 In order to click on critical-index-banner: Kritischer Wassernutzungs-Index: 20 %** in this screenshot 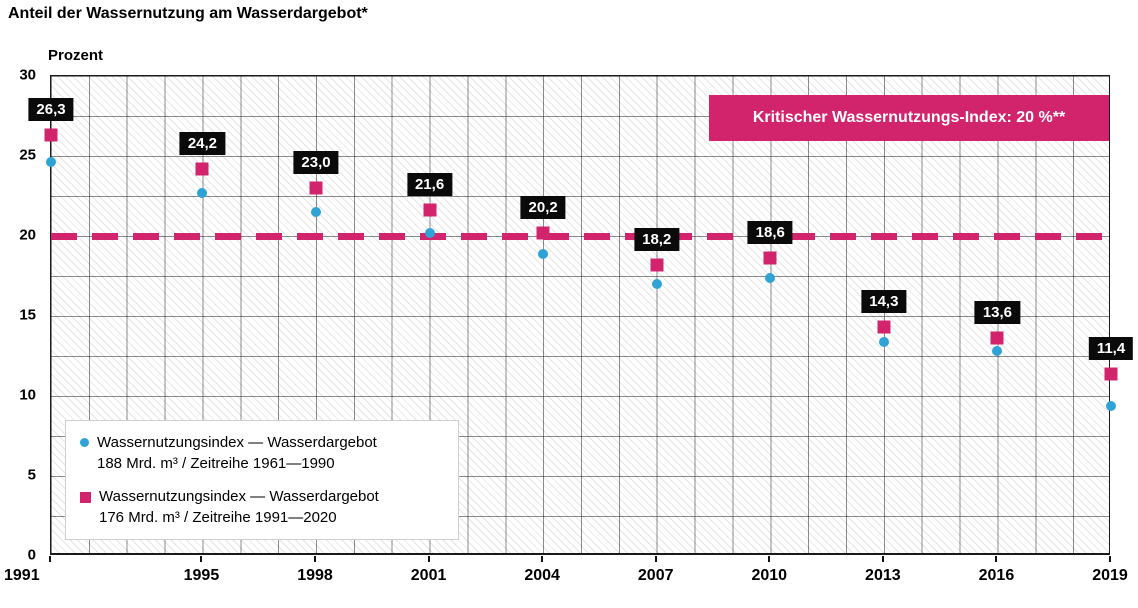, I will do `click(909, 118)`.